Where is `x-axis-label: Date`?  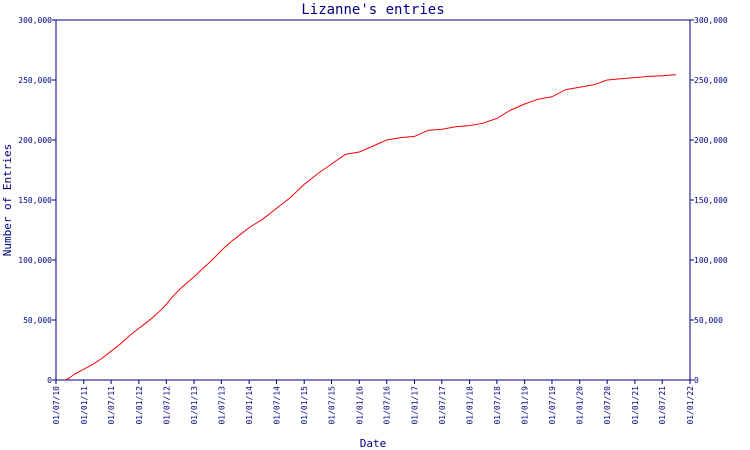 x-axis-label: Date is located at coordinates (373, 443).